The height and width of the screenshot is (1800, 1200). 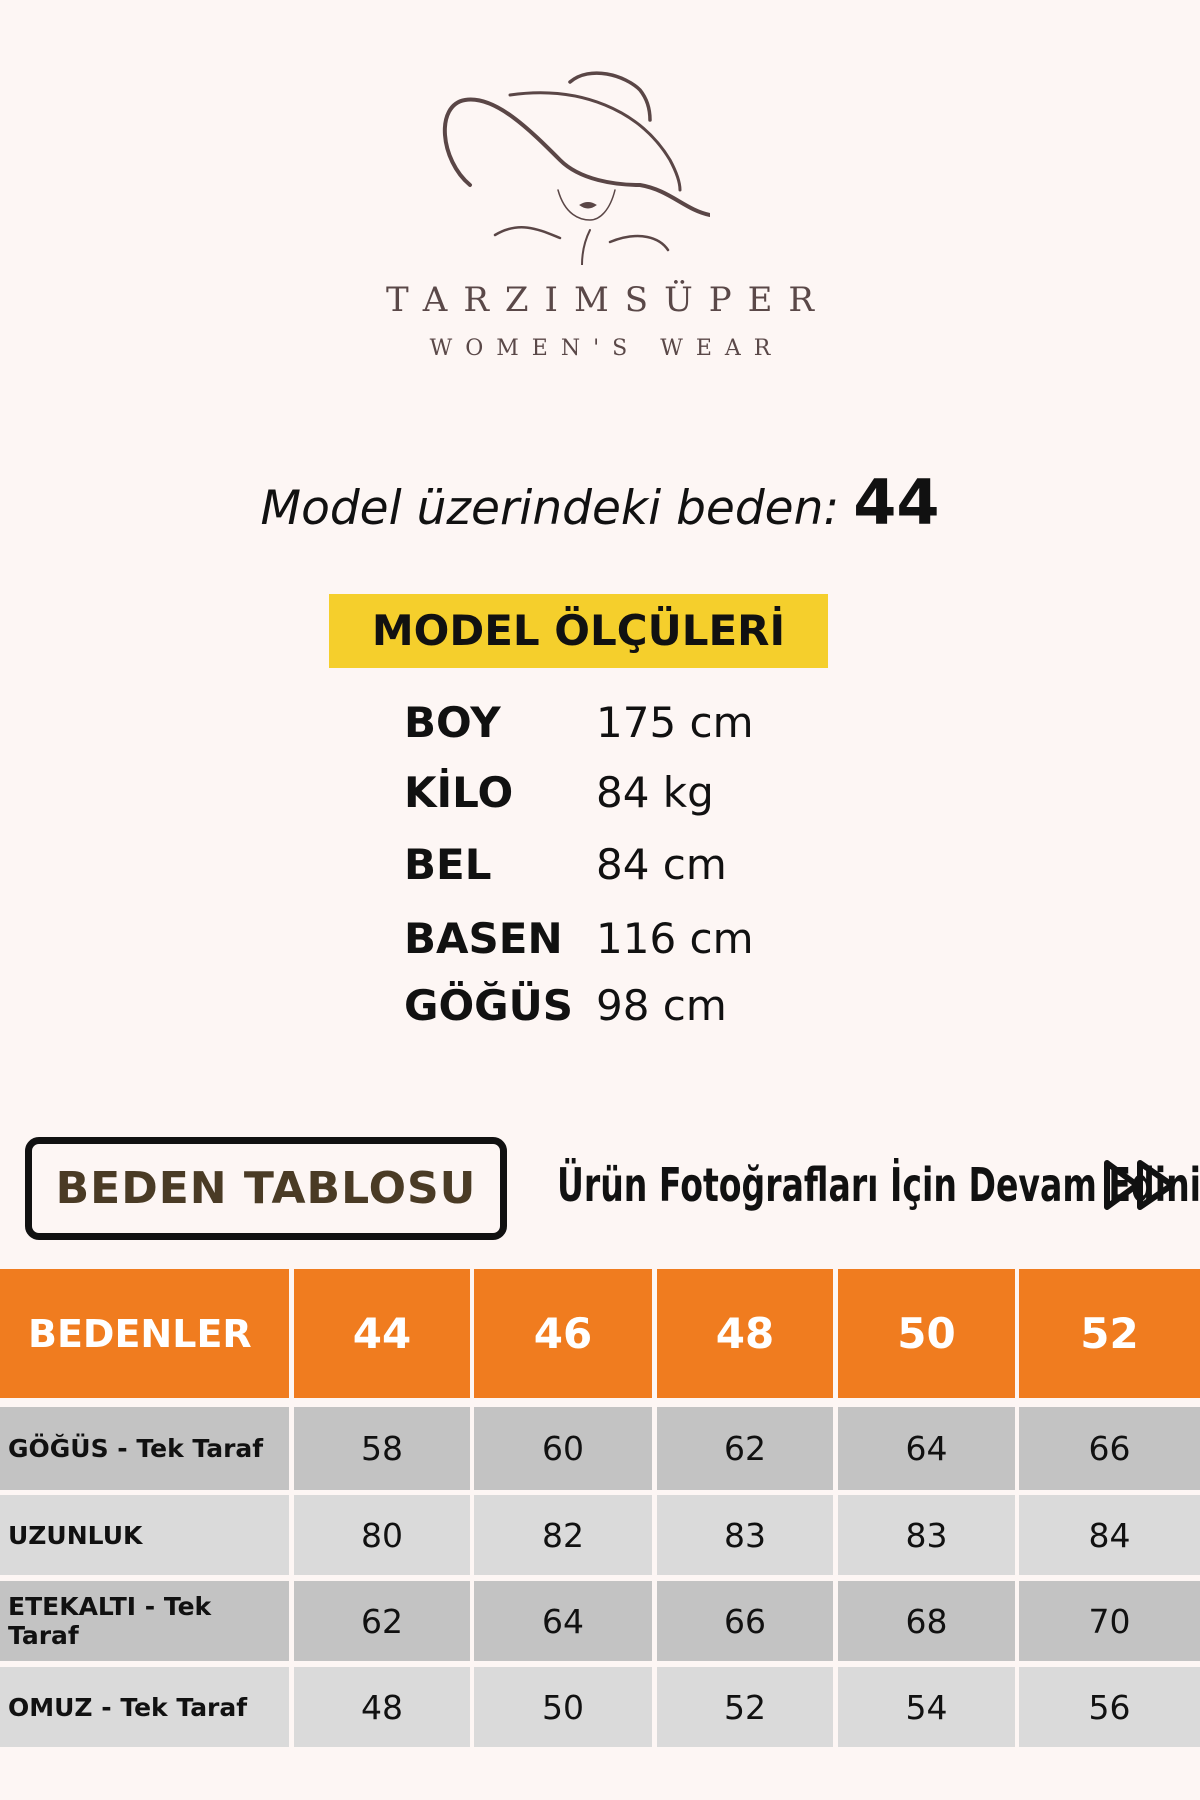 What do you see at coordinates (578, 631) in the screenshot?
I see `measurements-title: MODEL ÖLÇÜLERİ` at bounding box center [578, 631].